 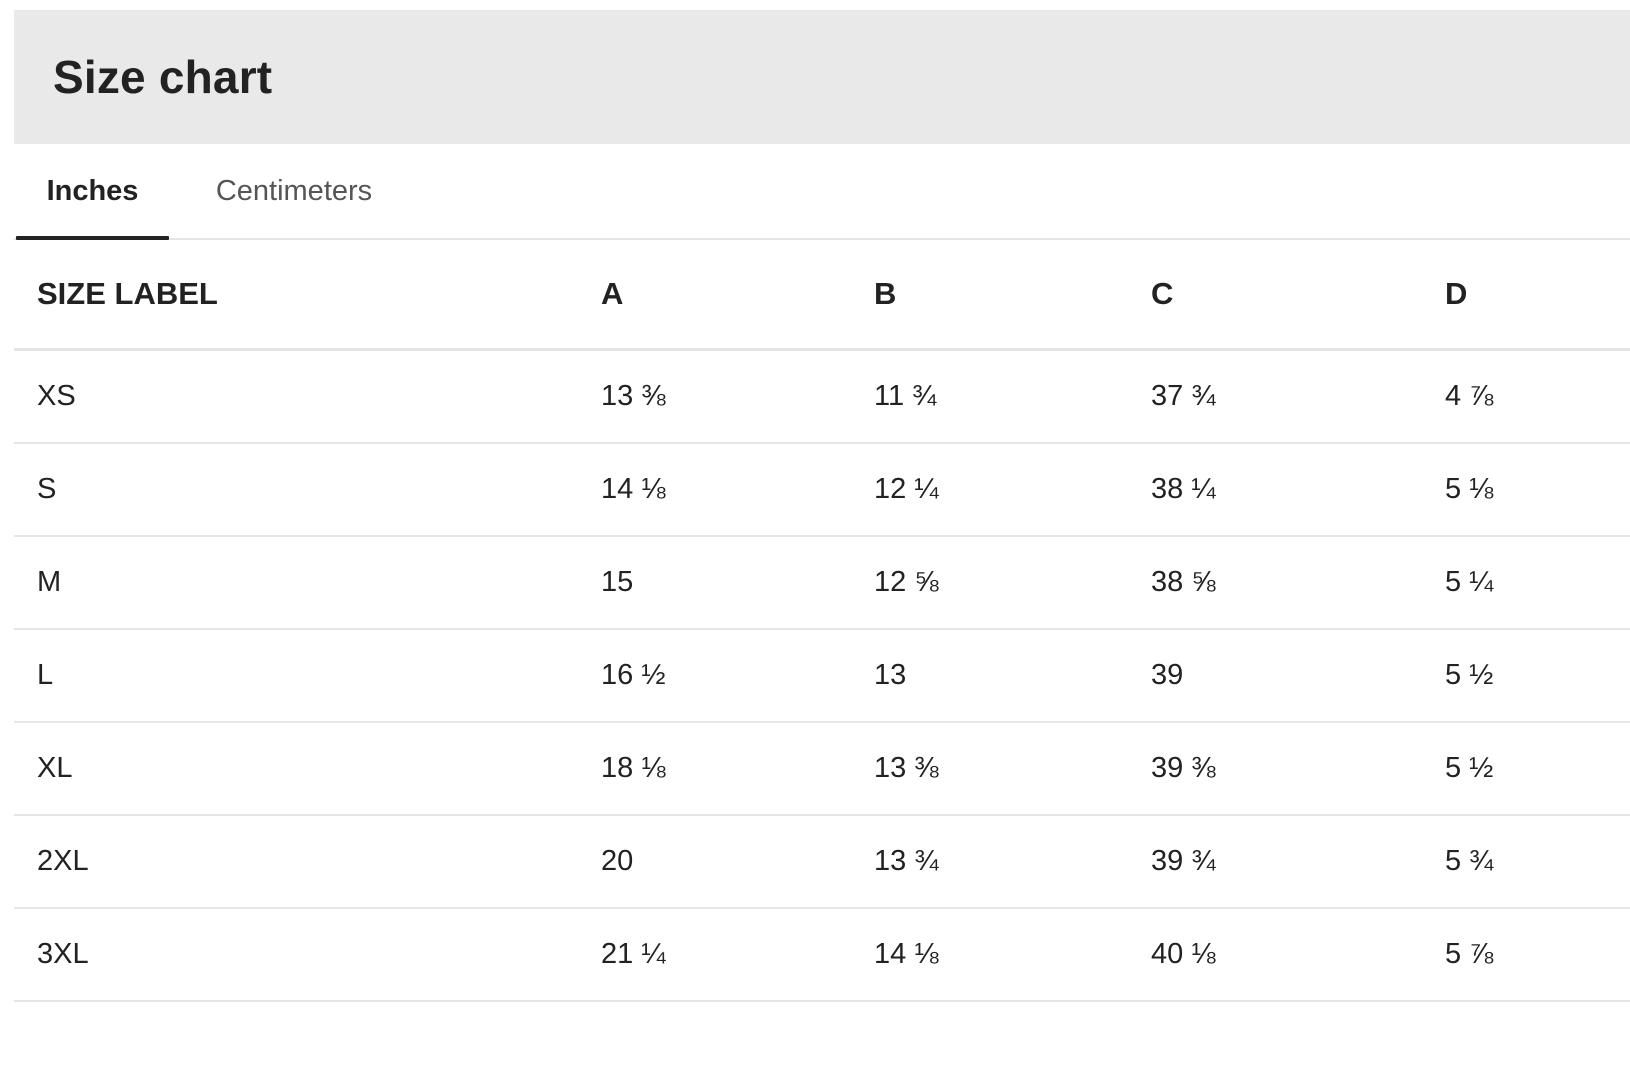 What do you see at coordinates (822, 77) in the screenshot?
I see `size-chart-header: Size chart` at bounding box center [822, 77].